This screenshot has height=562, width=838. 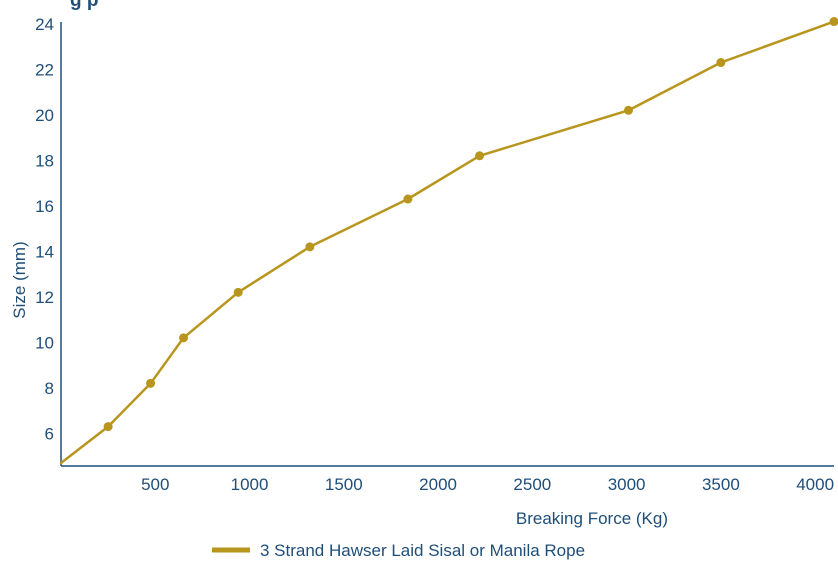 What do you see at coordinates (155, 484) in the screenshot?
I see `x-tick-label: 500` at bounding box center [155, 484].